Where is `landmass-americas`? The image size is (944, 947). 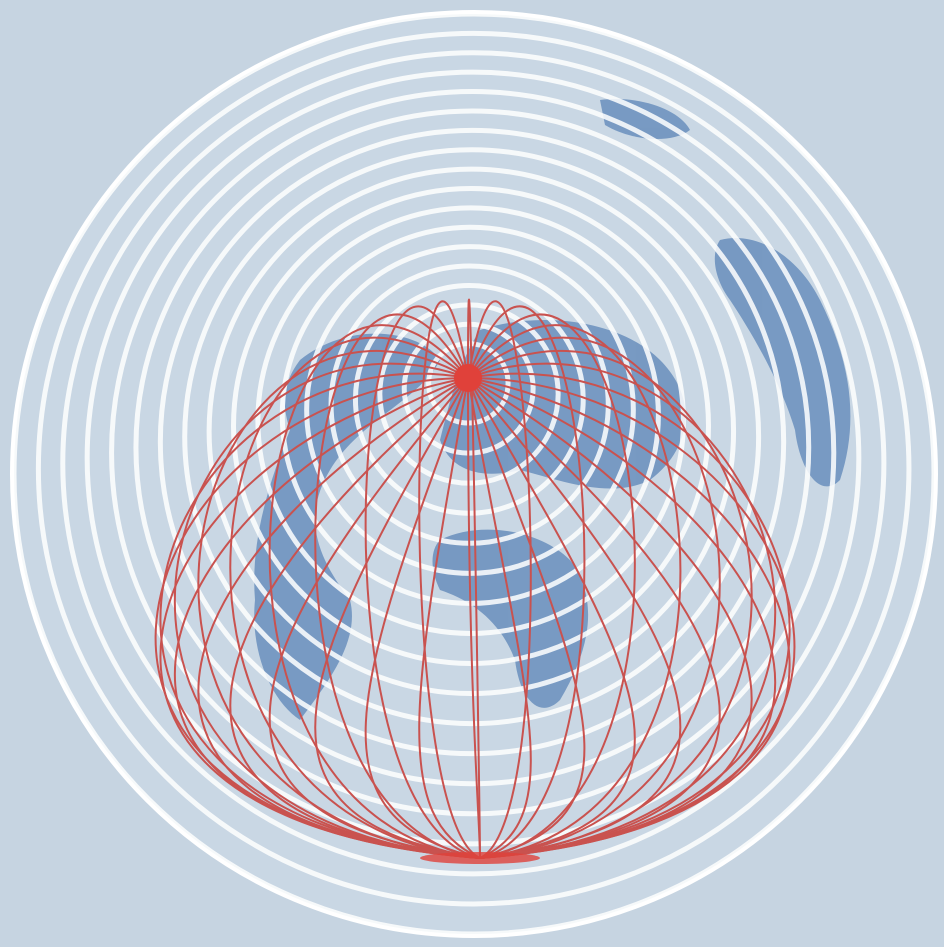
landmass-americas is located at coordinates (347, 526).